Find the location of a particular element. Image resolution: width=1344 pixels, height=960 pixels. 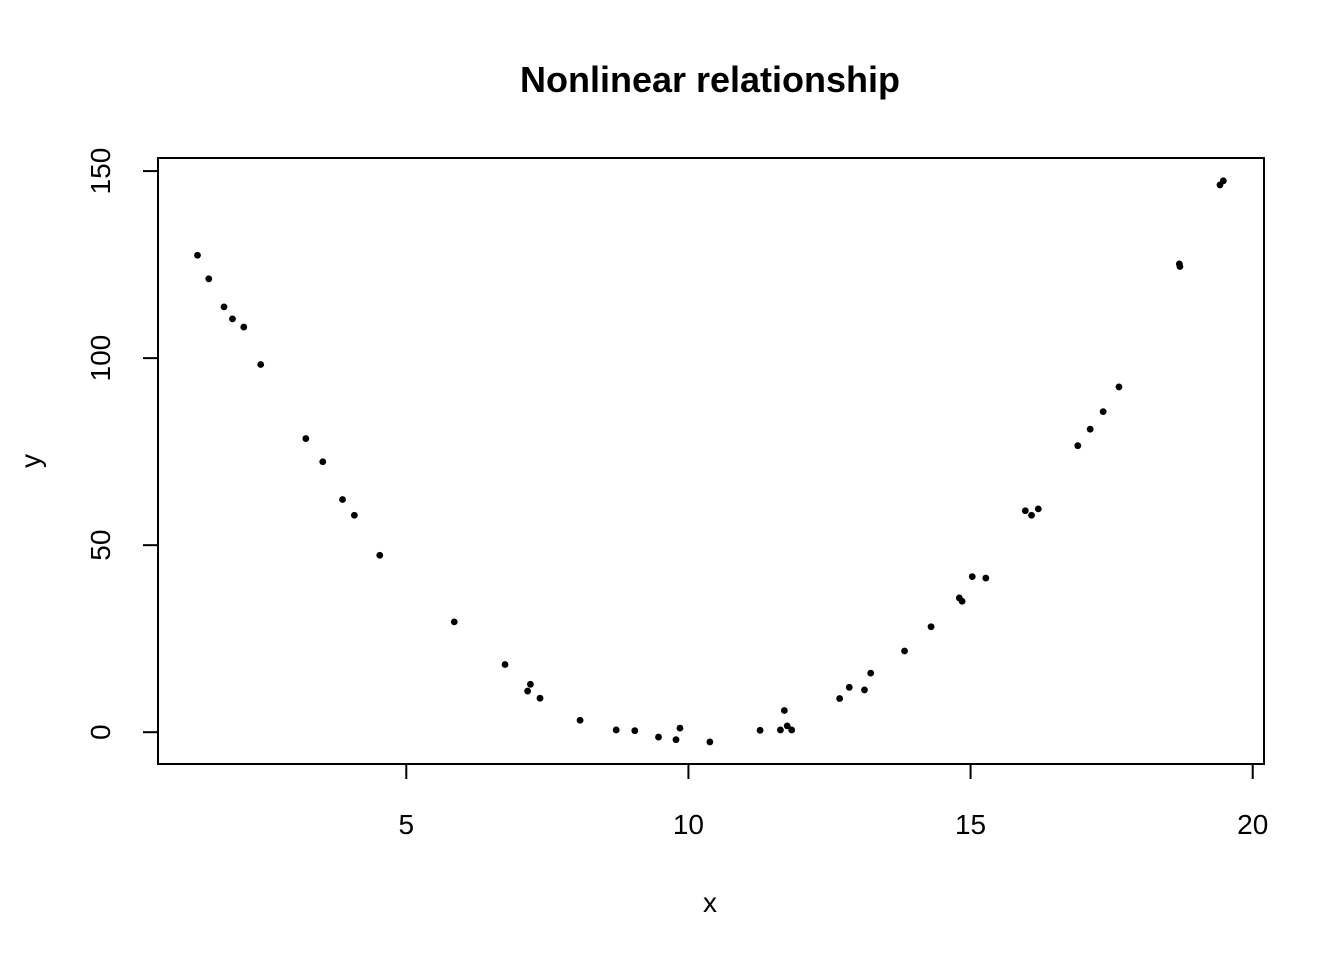

y-tick-label: 150 is located at coordinates (100, 171).